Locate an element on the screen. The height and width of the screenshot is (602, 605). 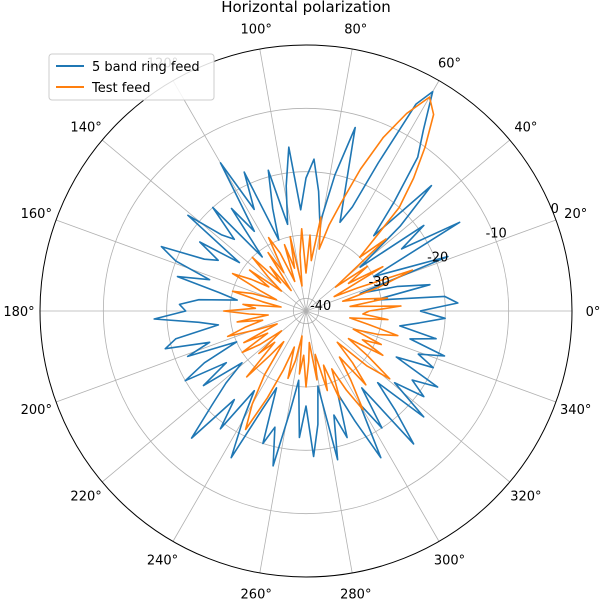
theta-tick-label-0: 0° is located at coordinates (593, 312).